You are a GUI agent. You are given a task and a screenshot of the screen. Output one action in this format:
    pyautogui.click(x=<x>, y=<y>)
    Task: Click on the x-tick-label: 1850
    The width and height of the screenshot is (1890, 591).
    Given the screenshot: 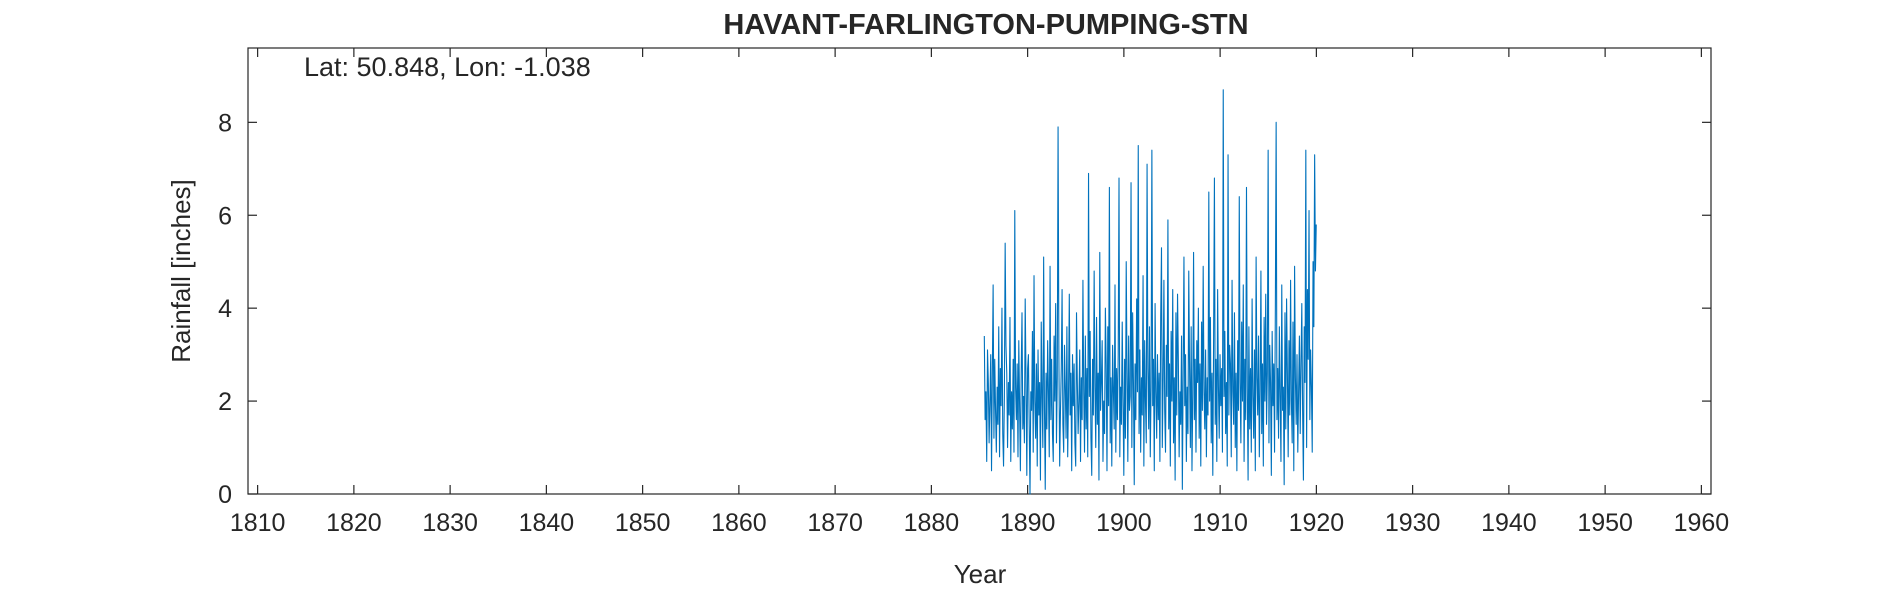 What is the action you would take?
    pyautogui.click(x=643, y=523)
    